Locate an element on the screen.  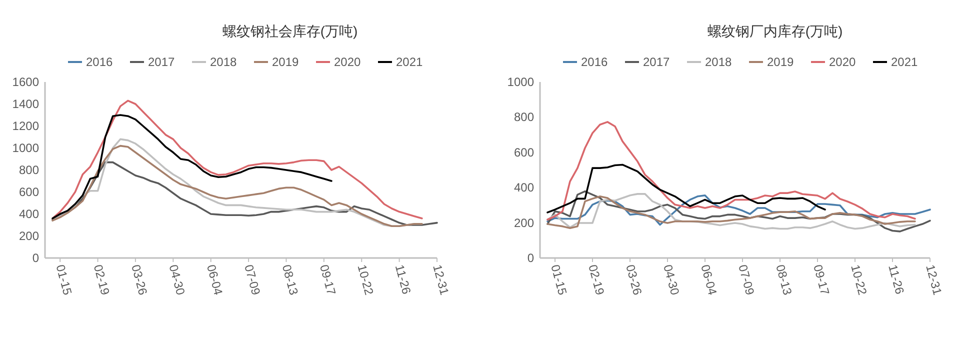
chart-title: 螺纹钢社会库存(万吨) is located at coordinates (290, 31).